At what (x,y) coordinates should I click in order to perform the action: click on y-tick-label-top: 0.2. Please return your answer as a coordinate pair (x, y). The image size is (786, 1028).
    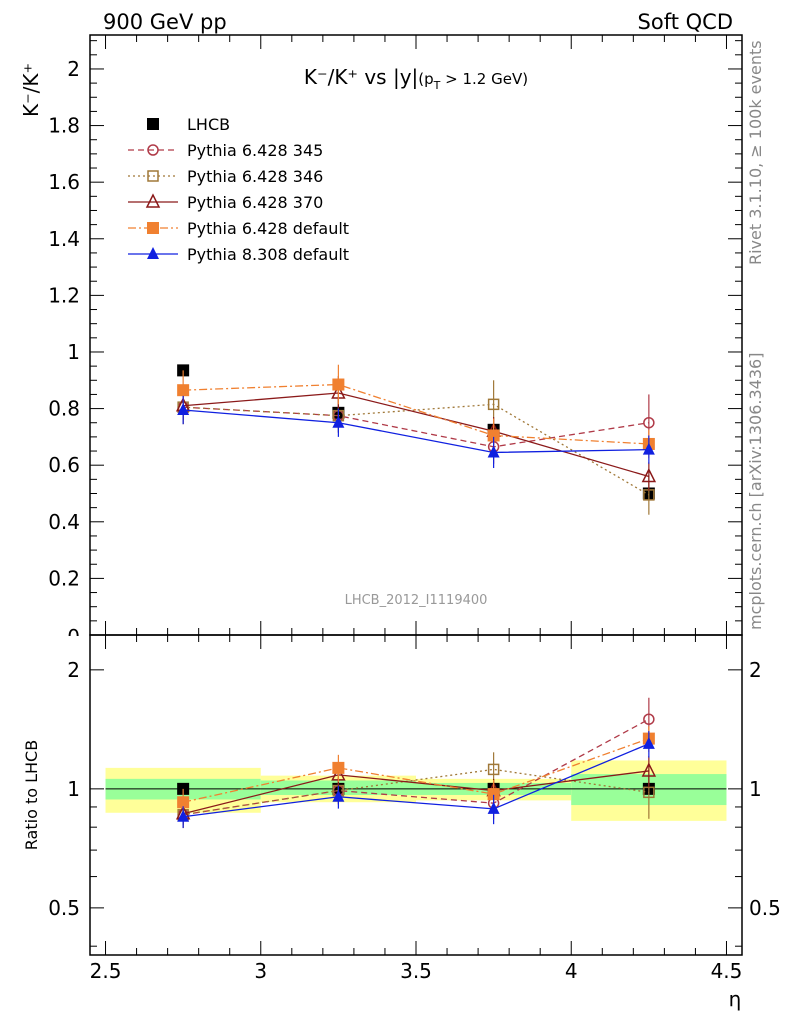
    Looking at the image, I should click on (64, 578).